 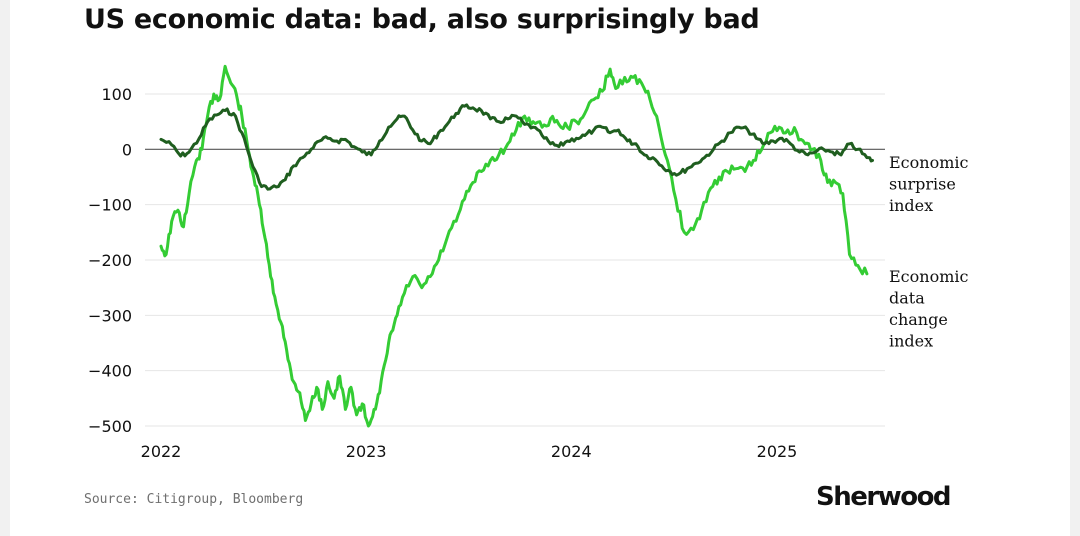 I want to click on x-tick-label: 2024, so click(x=571, y=451).